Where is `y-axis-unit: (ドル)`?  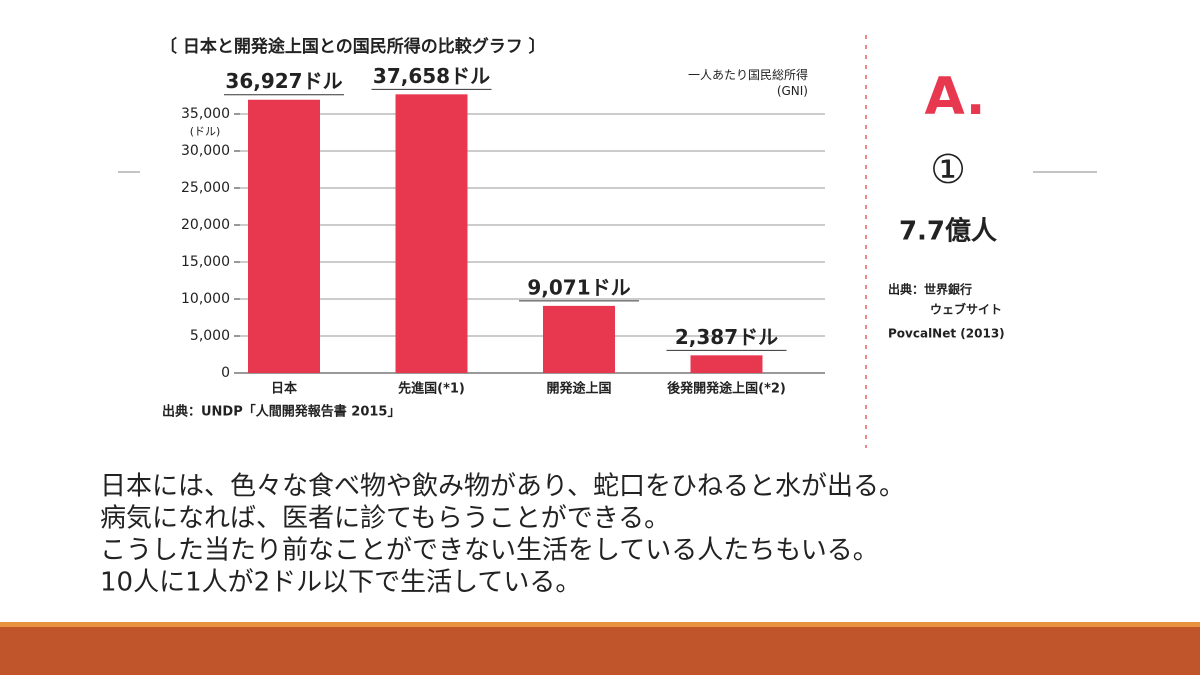 y-axis-unit: (ドル) is located at coordinates (205, 131).